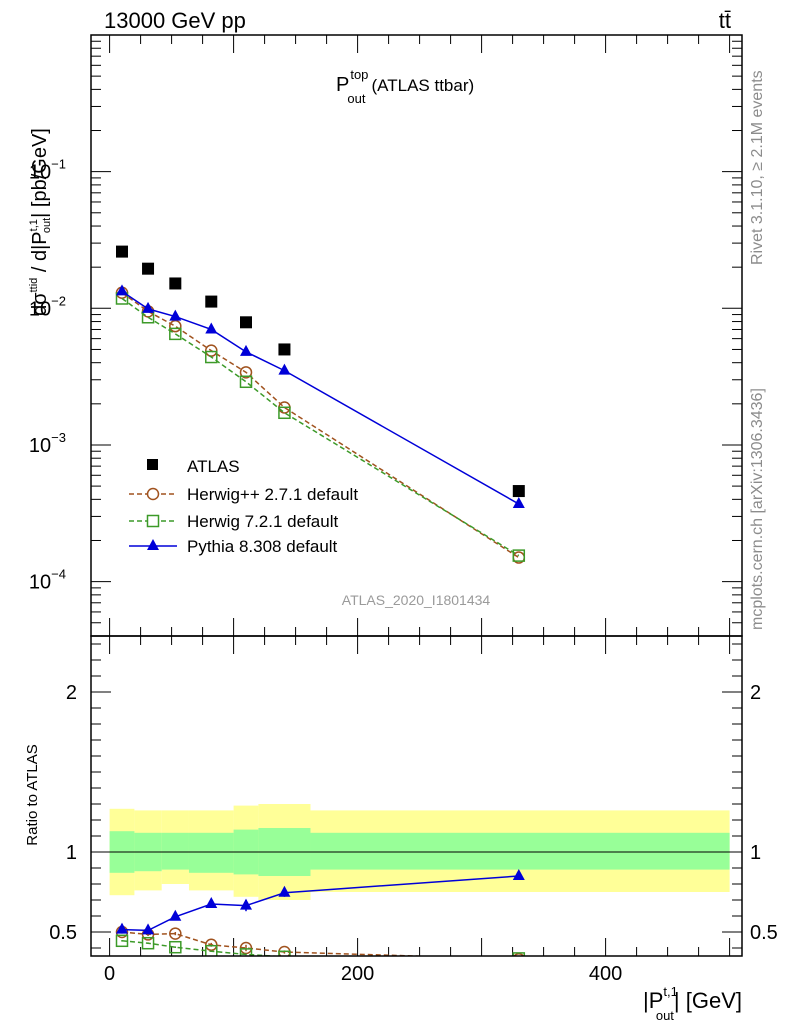 This screenshot has width=786, height=1024. I want to click on main-line-herwig7, so click(320, 427).